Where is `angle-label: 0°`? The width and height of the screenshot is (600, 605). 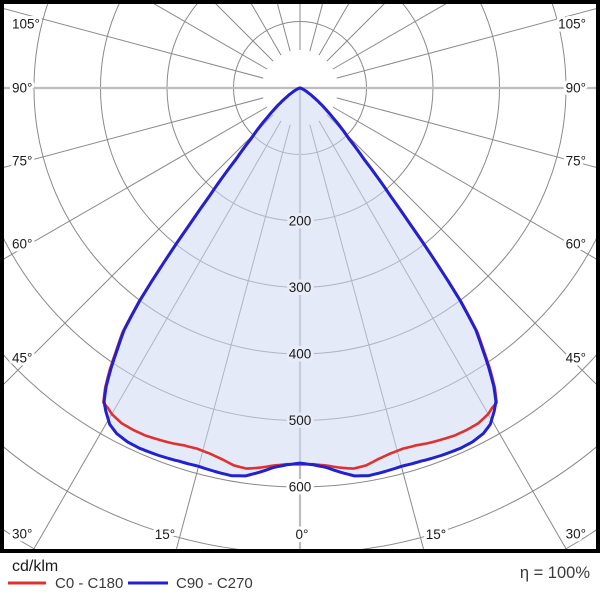
angle-label: 0° is located at coordinates (302, 534).